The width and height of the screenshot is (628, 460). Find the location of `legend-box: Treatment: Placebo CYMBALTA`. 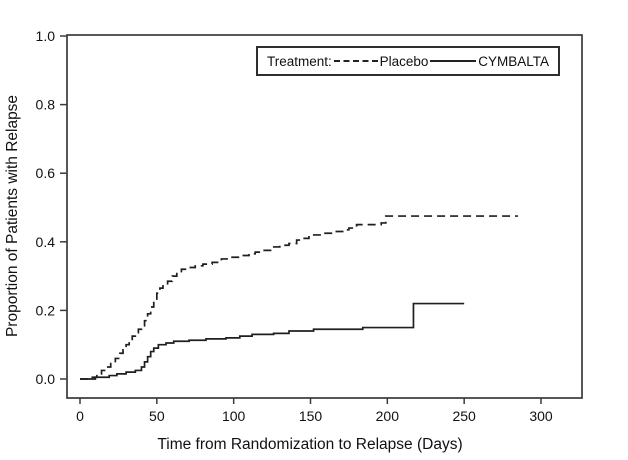

legend-box: Treatment: Placebo CYMBALTA is located at coordinates (408, 61).